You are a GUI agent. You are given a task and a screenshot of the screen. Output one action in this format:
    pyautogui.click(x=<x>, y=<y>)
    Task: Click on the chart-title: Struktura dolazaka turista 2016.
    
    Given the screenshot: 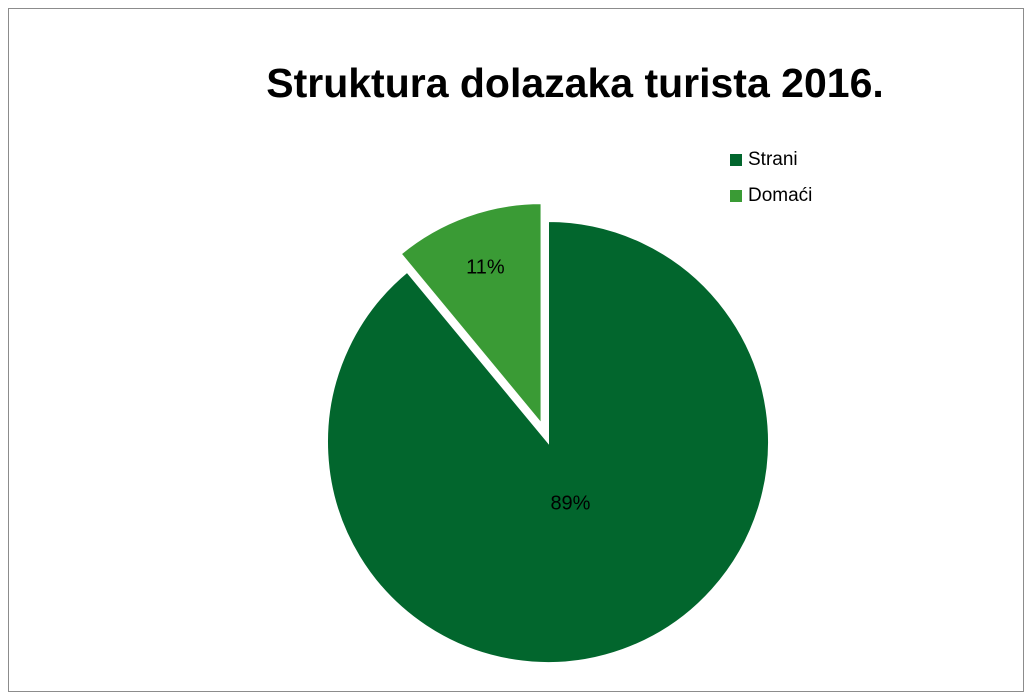 What is the action you would take?
    pyautogui.click(x=575, y=83)
    